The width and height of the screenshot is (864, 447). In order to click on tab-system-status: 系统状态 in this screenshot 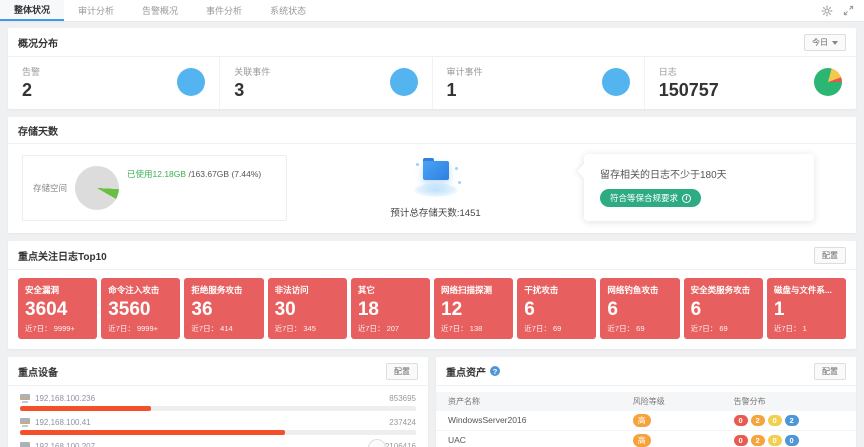, I will do `click(288, 11)`.